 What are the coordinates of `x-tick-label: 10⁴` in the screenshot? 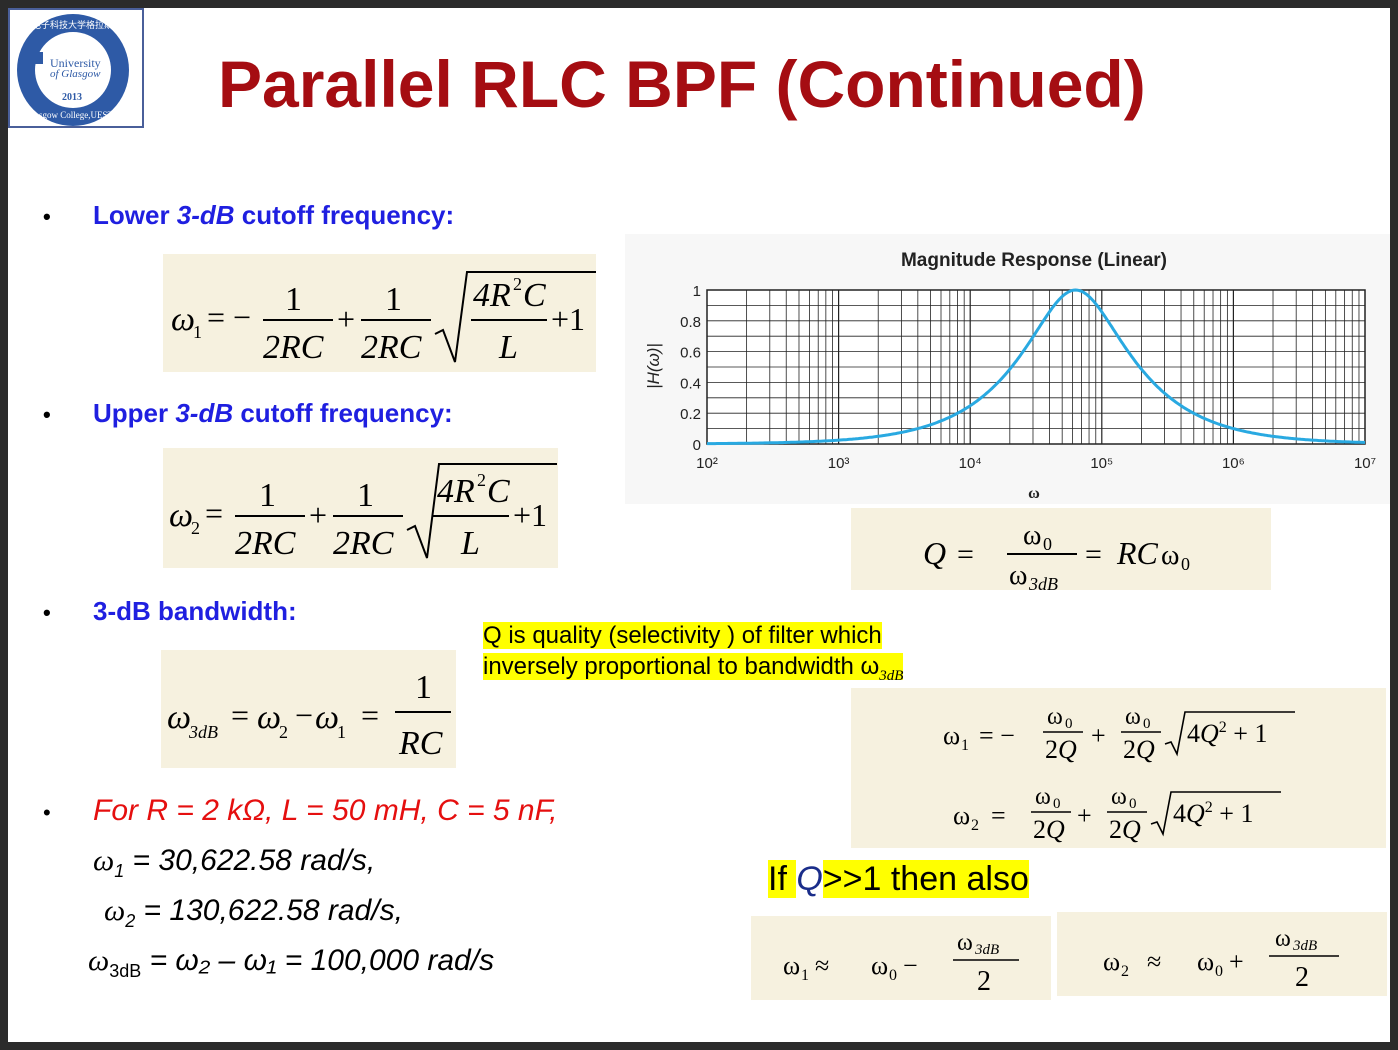 It's located at (970, 463).